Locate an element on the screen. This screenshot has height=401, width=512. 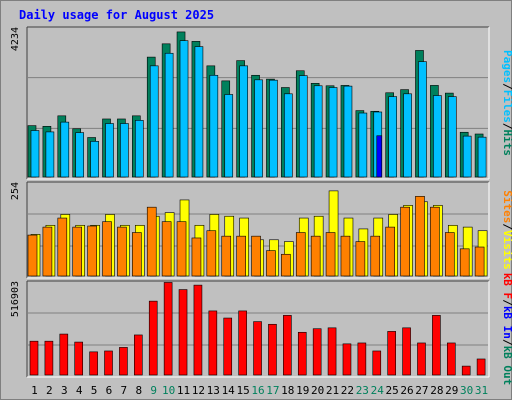
hits-side-label-part: / is located at coordinates (506, 86).